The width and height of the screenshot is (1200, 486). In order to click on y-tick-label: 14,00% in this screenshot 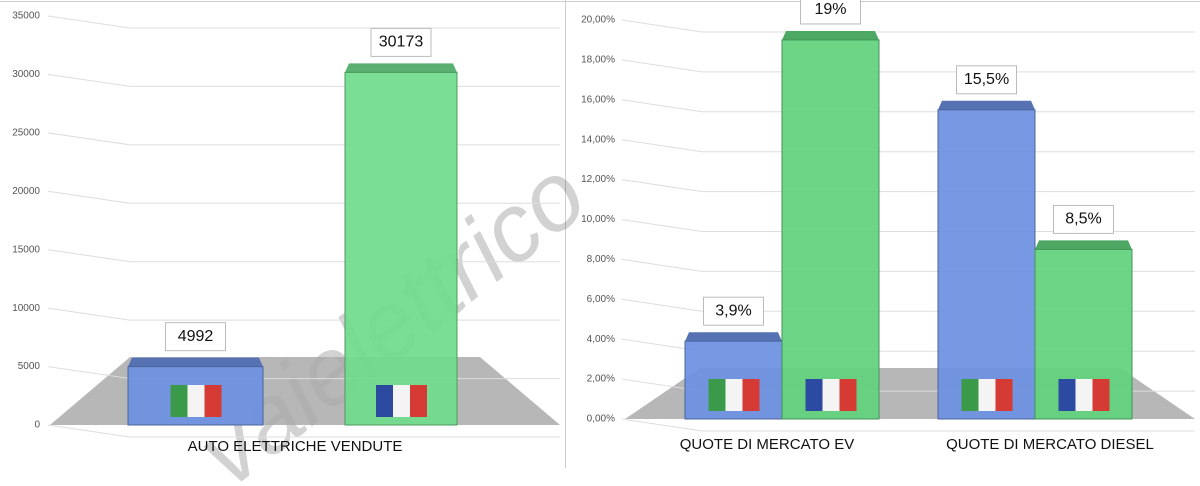, I will do `click(598, 139)`.